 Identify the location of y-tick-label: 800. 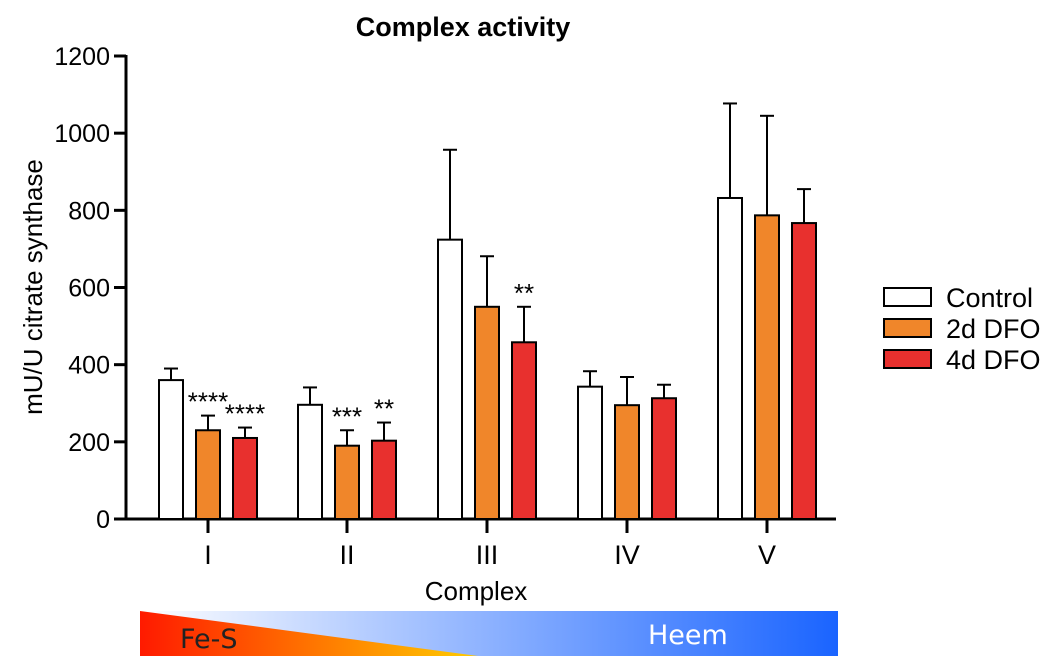
(89, 211).